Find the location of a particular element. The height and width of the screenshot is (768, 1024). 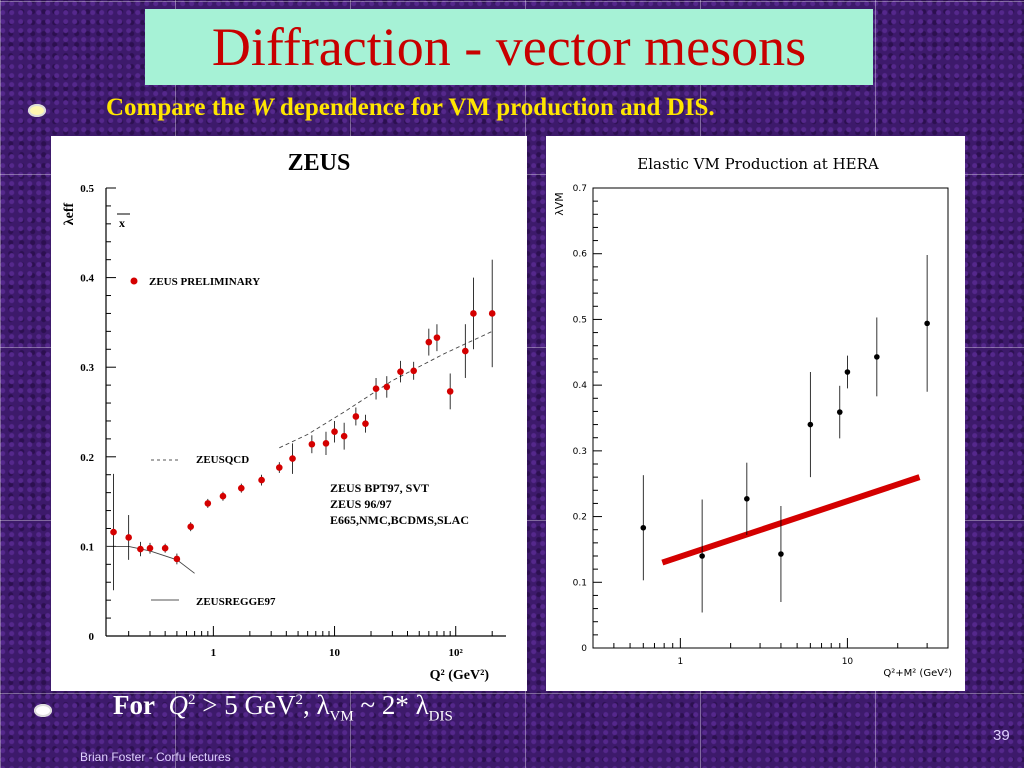

zeusqcd-curve is located at coordinates (386, 389).